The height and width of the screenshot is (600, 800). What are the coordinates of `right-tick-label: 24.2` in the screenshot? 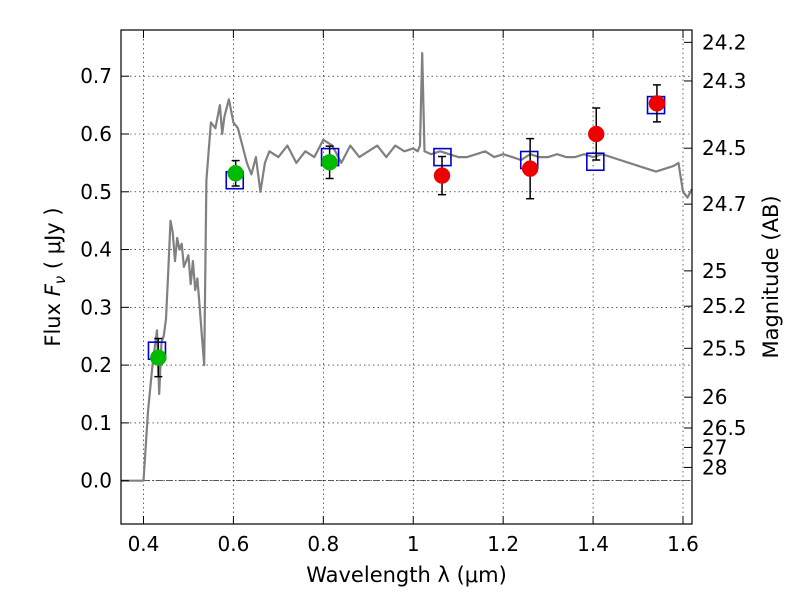 It's located at (724, 42).